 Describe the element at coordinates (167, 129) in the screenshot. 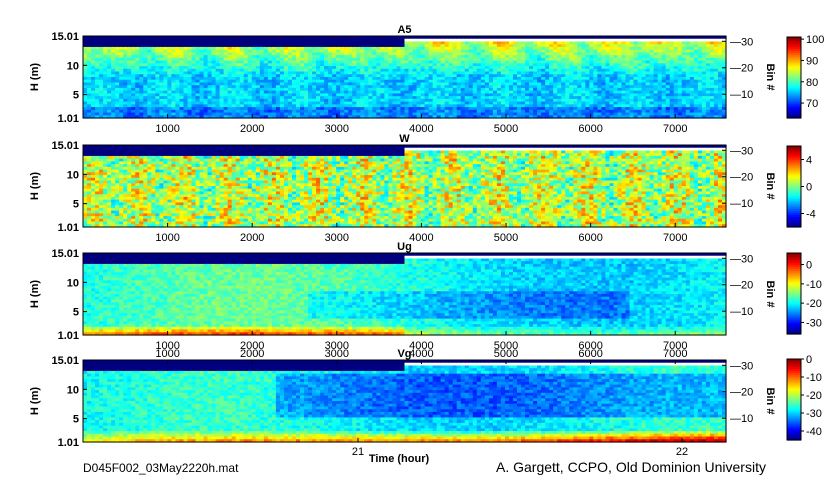

I see `x-tick-label: 1000` at that location.